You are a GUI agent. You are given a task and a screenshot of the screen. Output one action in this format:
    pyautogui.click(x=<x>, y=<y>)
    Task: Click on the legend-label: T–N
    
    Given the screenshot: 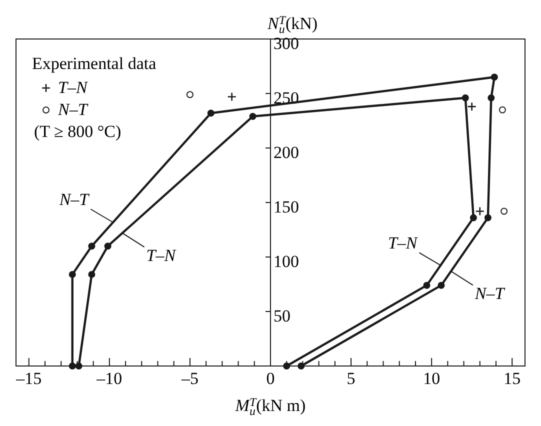 What is the action you would take?
    pyautogui.click(x=73, y=87)
    